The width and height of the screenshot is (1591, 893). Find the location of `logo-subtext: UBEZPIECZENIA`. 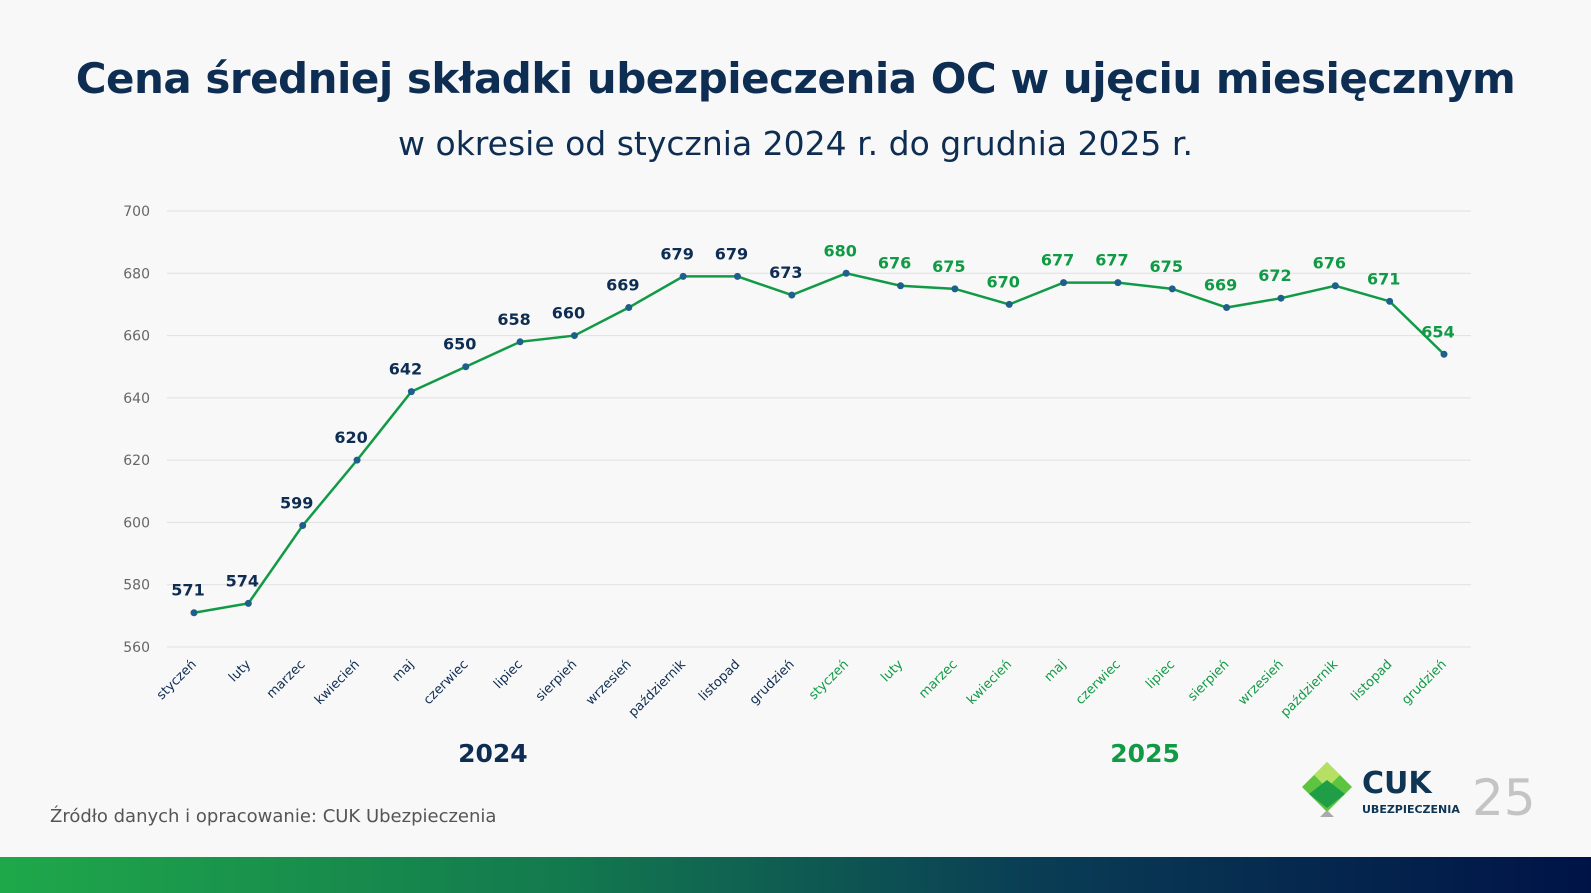

logo-subtext: UBEZPIECZENIA is located at coordinates (1411, 809).